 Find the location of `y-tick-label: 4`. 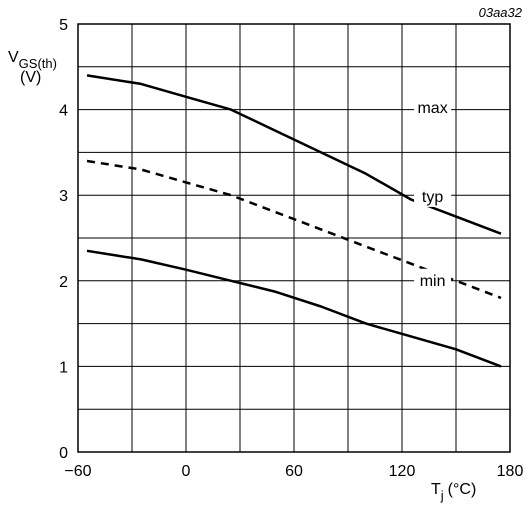

y-tick-label: 4 is located at coordinates (63, 111).